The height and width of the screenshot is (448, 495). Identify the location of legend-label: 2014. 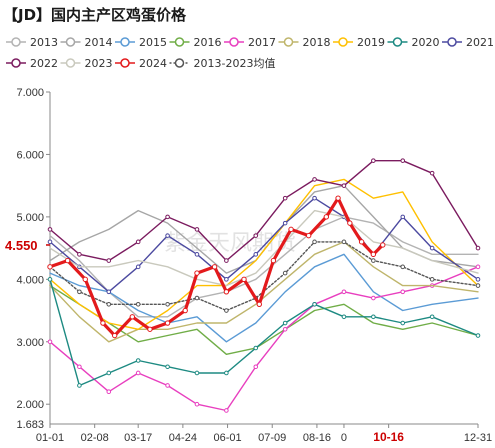
(99, 42).